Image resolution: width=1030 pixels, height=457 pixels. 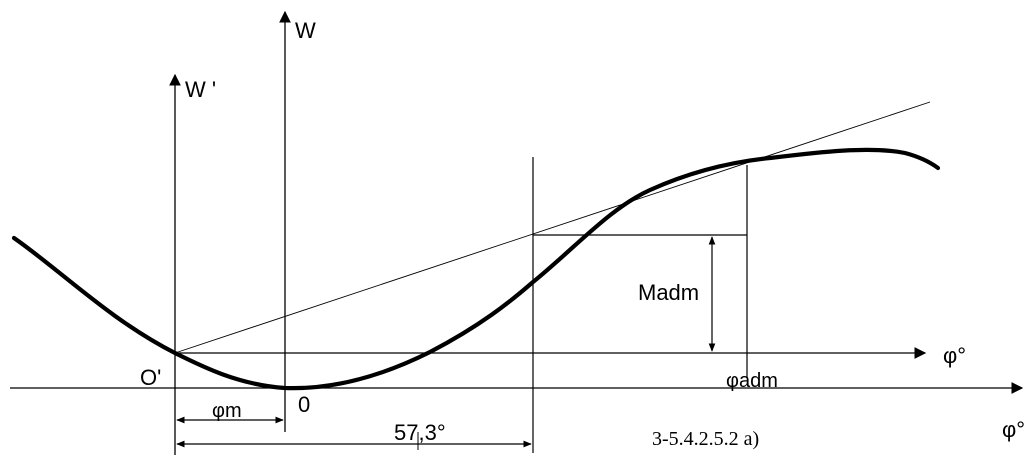 What do you see at coordinates (227, 411) in the screenshot?
I see `phi-m-label: φm` at bounding box center [227, 411].